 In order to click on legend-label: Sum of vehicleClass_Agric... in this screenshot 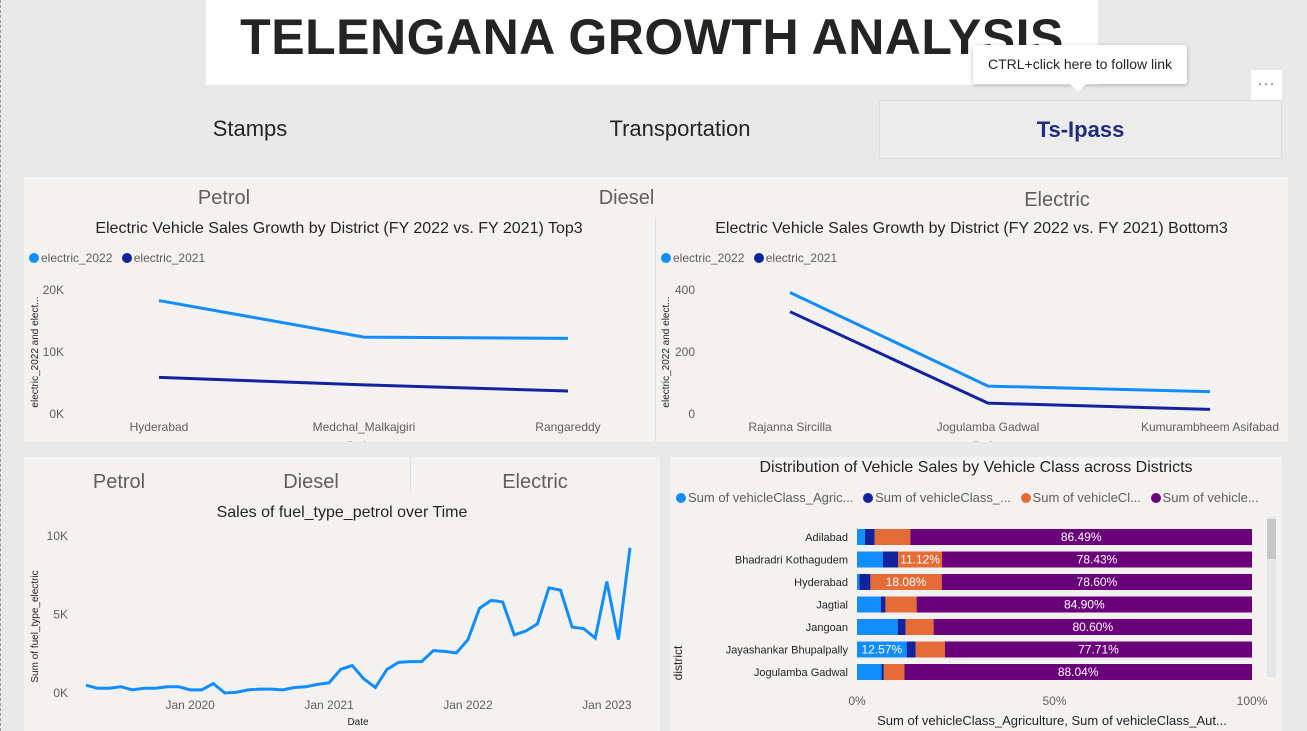, I will do `click(771, 497)`.